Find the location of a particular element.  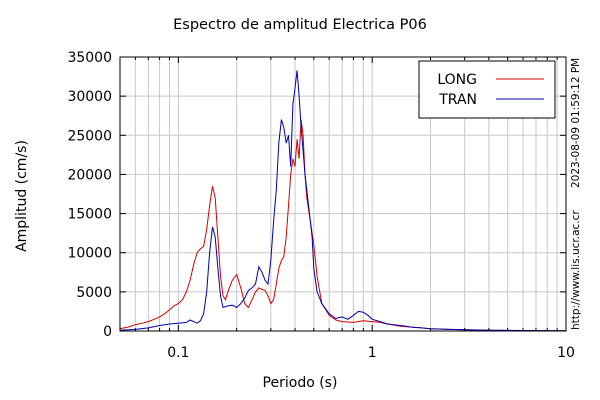

y-tick-label: 15000 is located at coordinates (89, 215).